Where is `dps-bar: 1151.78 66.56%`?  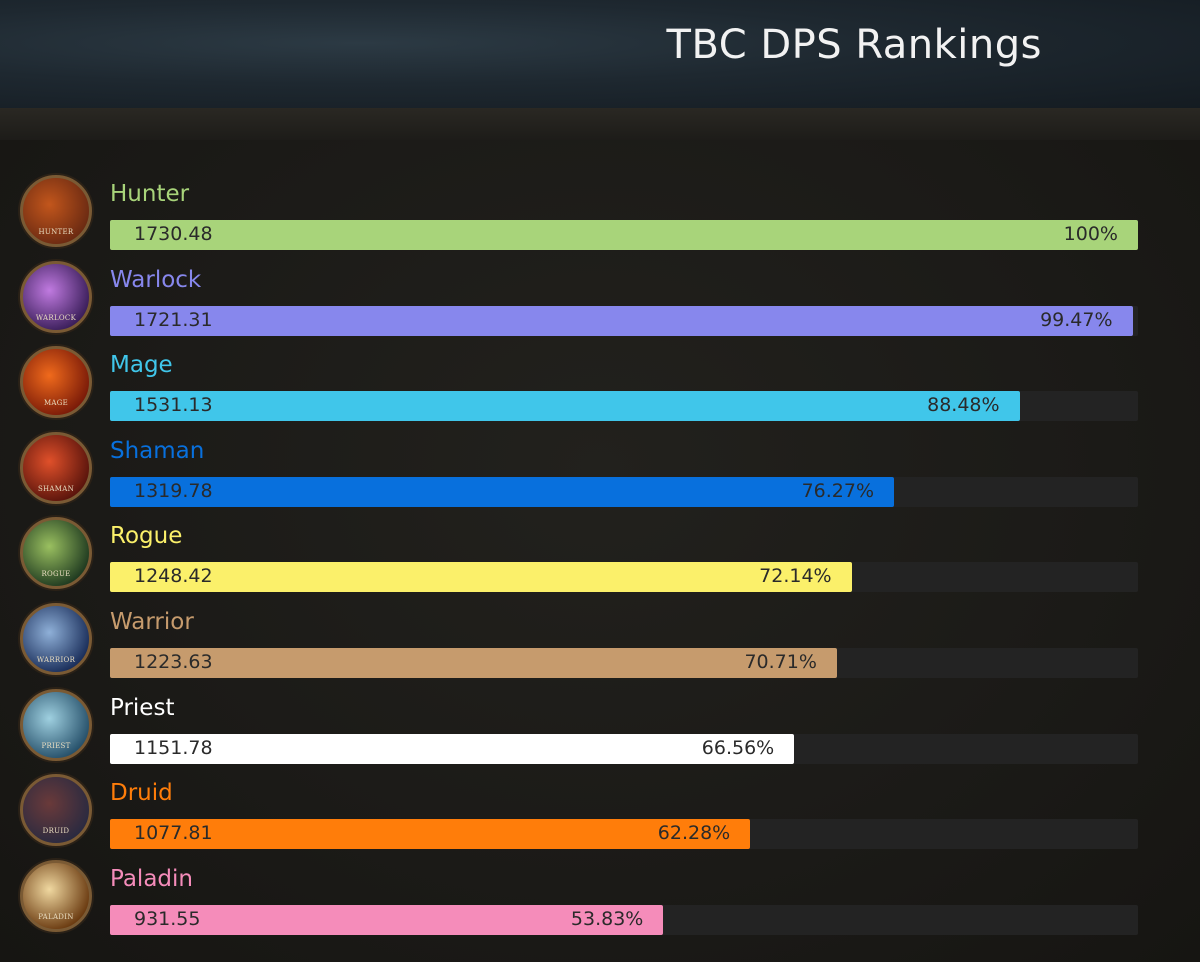 dps-bar: 1151.78 66.56% is located at coordinates (452, 748).